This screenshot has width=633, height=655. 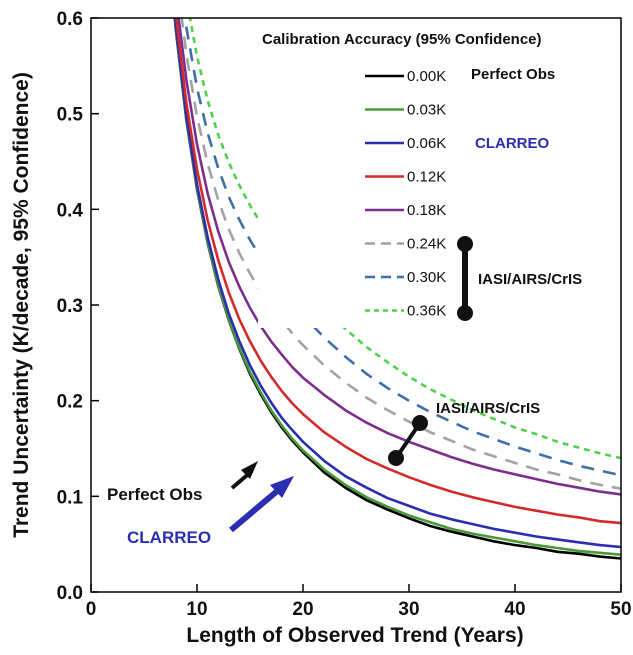 What do you see at coordinates (426, 277) in the screenshot?
I see `legend-label-6: 0.30K` at bounding box center [426, 277].